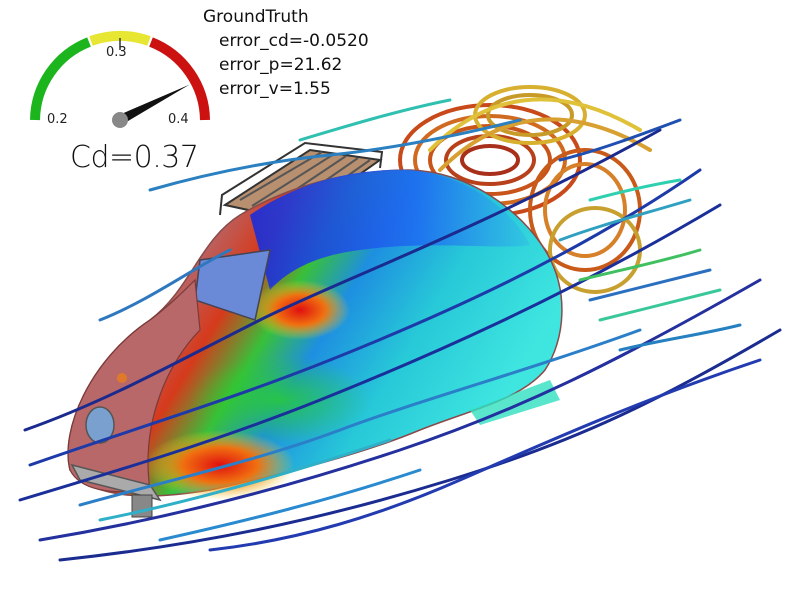 The image size is (800, 600). What do you see at coordinates (281, 65) in the screenshot?
I see `error-p-text: error_p=21.62` at bounding box center [281, 65].